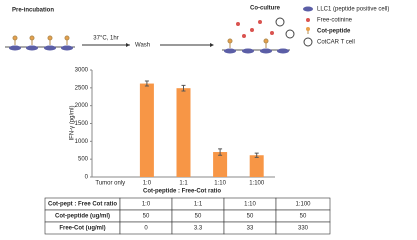 This screenshot has height=240, width=417. I want to click on table-text: 330, so click(303, 229).